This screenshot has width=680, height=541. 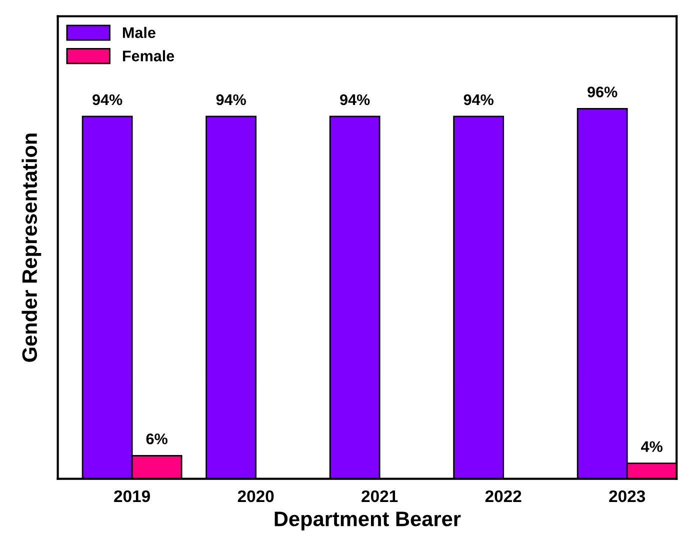 I want to click on x-tick-label: 2020, so click(x=256, y=496).